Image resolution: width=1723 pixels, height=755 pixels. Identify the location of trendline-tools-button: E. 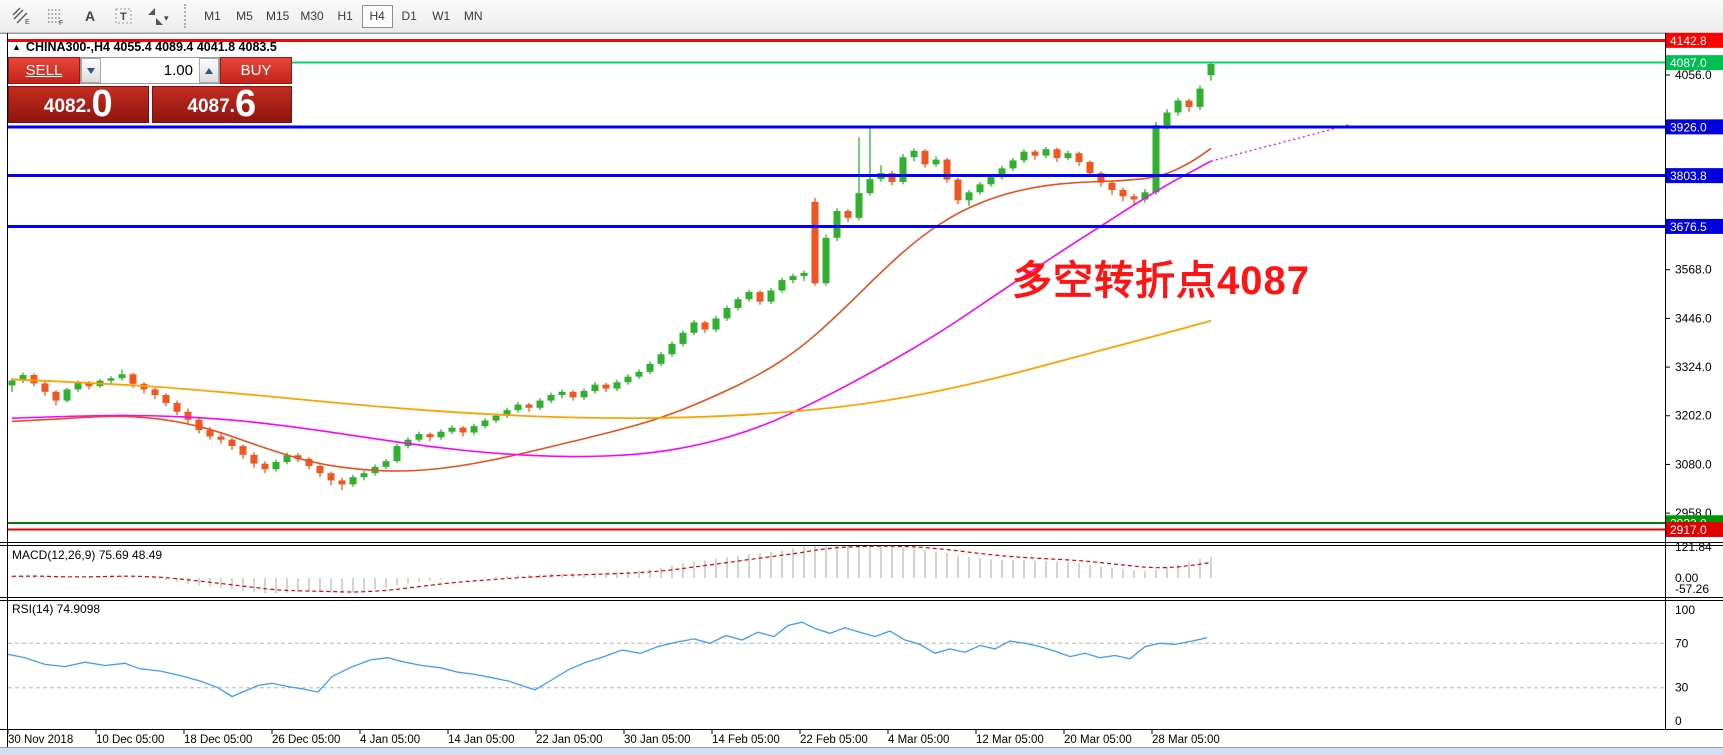
(21, 16).